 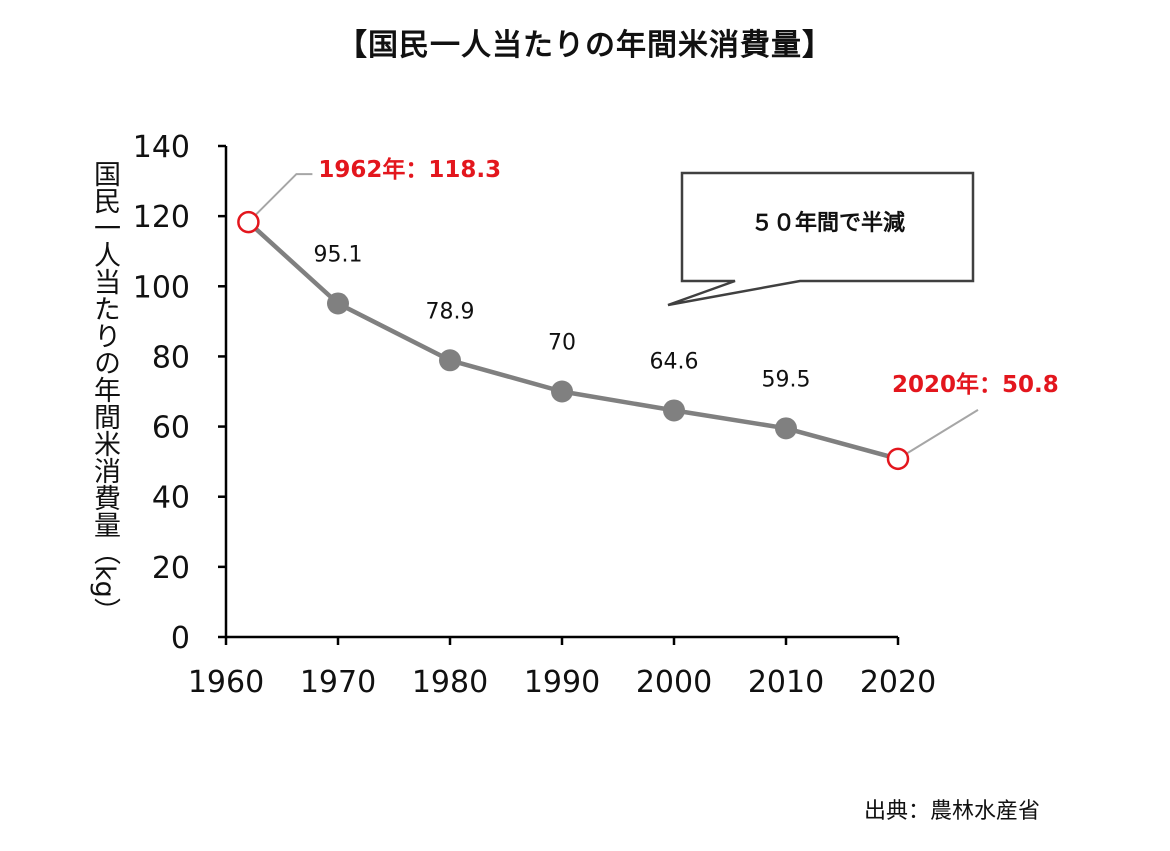 What do you see at coordinates (951, 811) in the screenshot?
I see `source-note: 出典：農林水産省` at bounding box center [951, 811].